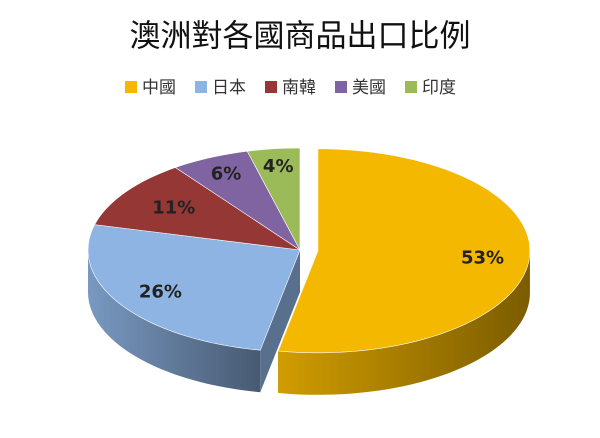 This screenshot has height=438, width=600. Describe the element at coordinates (300, 37) in the screenshot. I see `chart-title: 澳洲對各國商品出口比例` at that location.